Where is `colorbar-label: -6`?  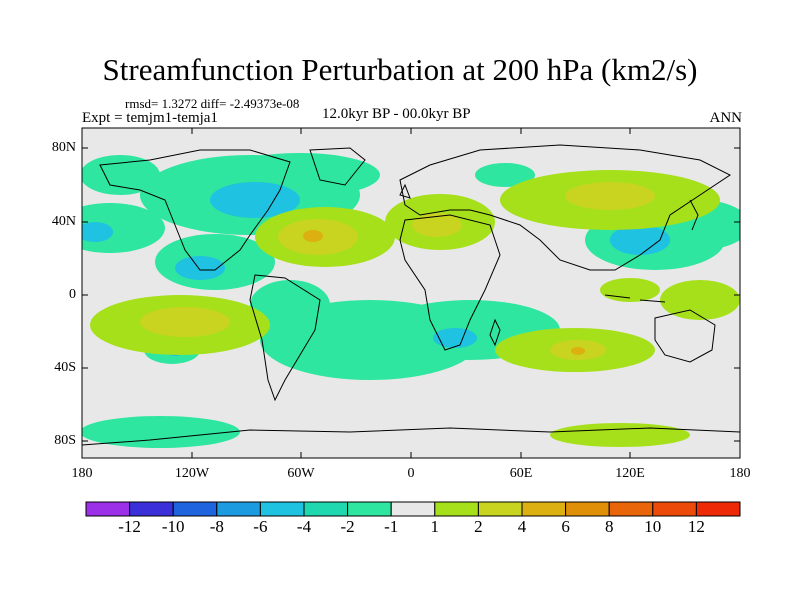
colorbar-label: -6 is located at coordinates (260, 526).